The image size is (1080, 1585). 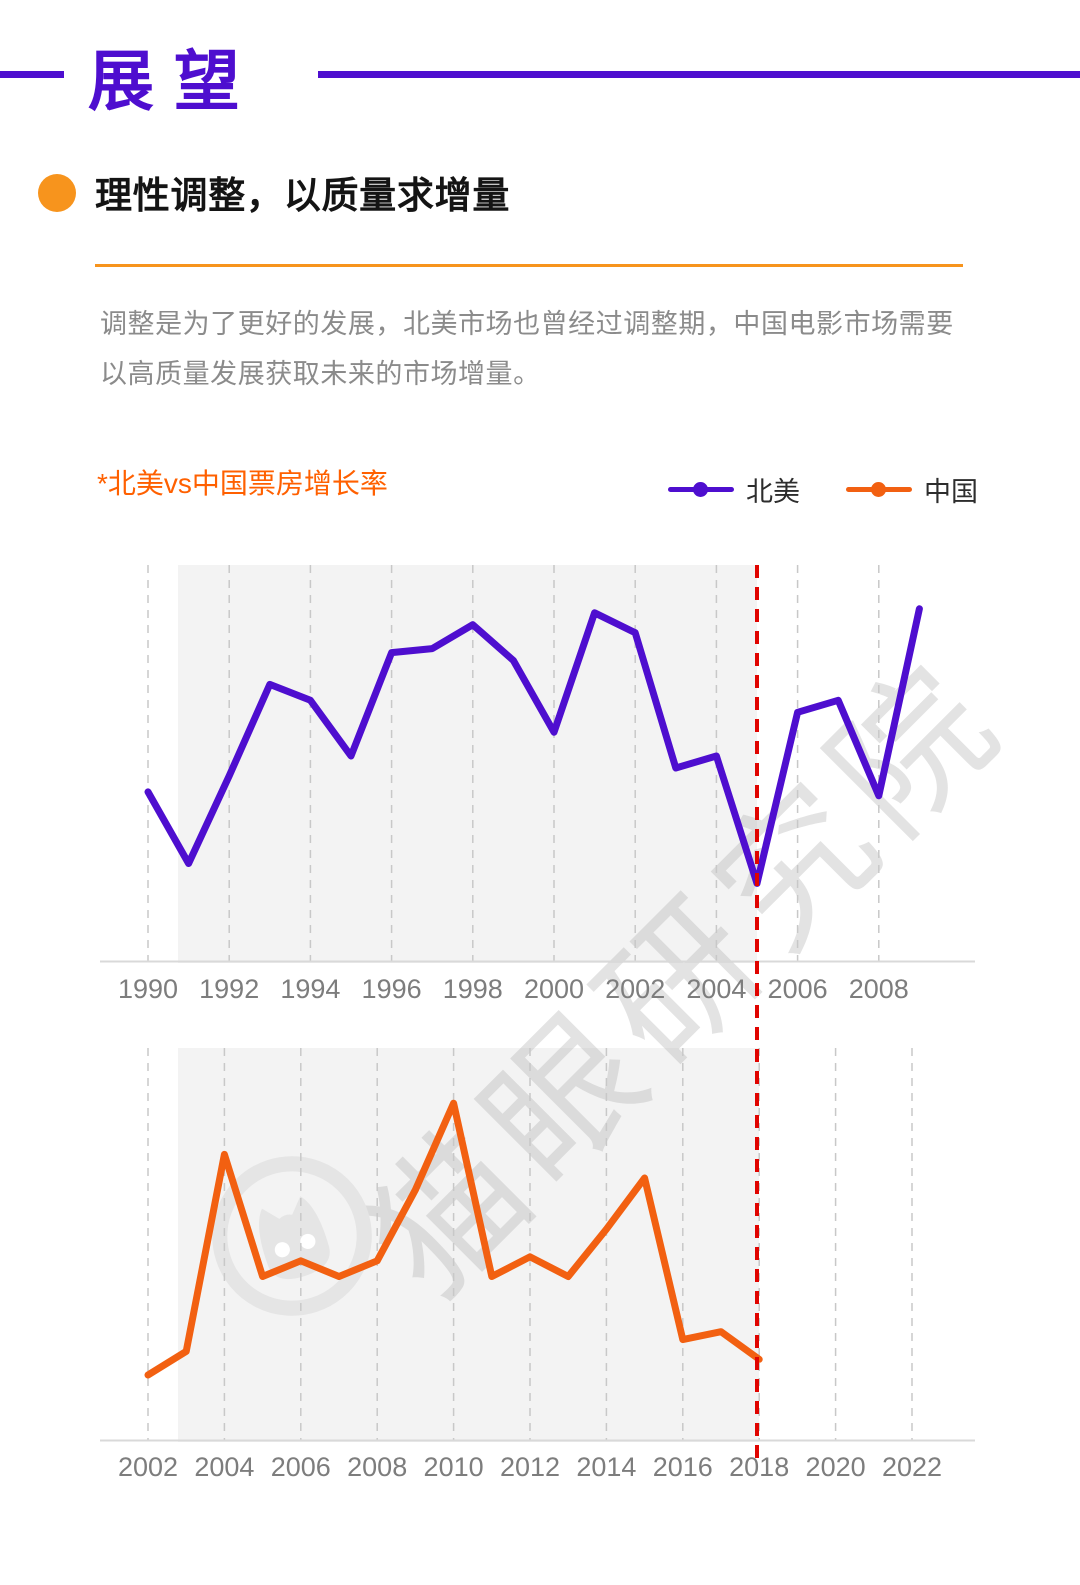 I want to click on highlight-divider-line, so click(x=757, y=1016).